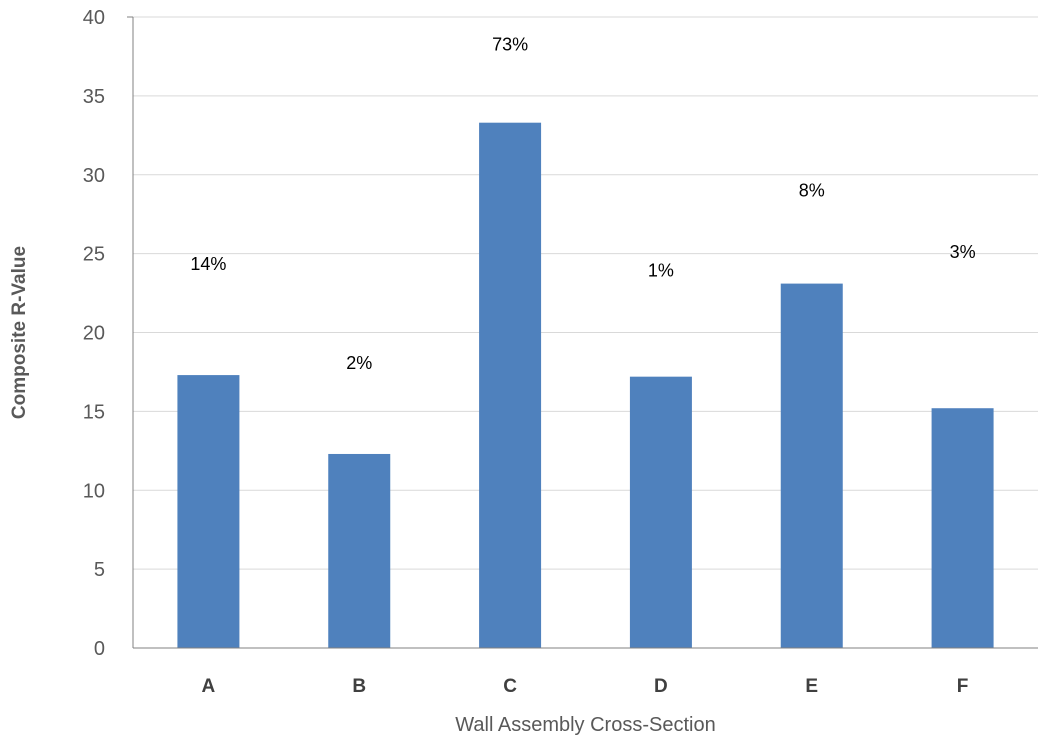 The width and height of the screenshot is (1046, 744). What do you see at coordinates (94, 18) in the screenshot?
I see `y-tick-label: 40` at bounding box center [94, 18].